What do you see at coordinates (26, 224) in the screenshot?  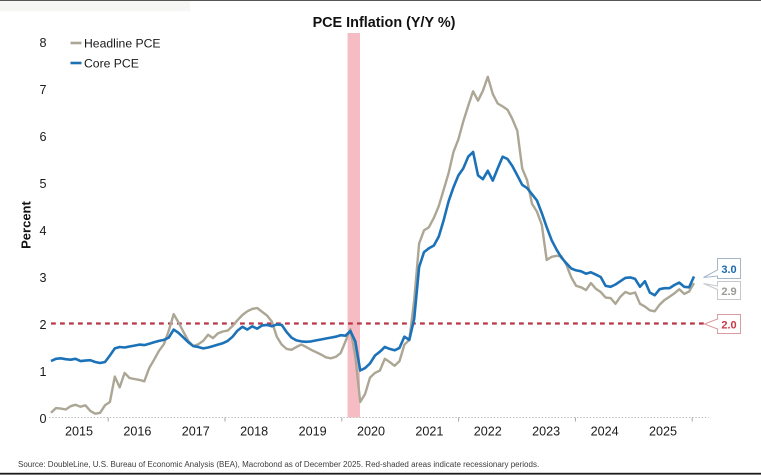 I see `svg-text: Percent` at bounding box center [26, 224].